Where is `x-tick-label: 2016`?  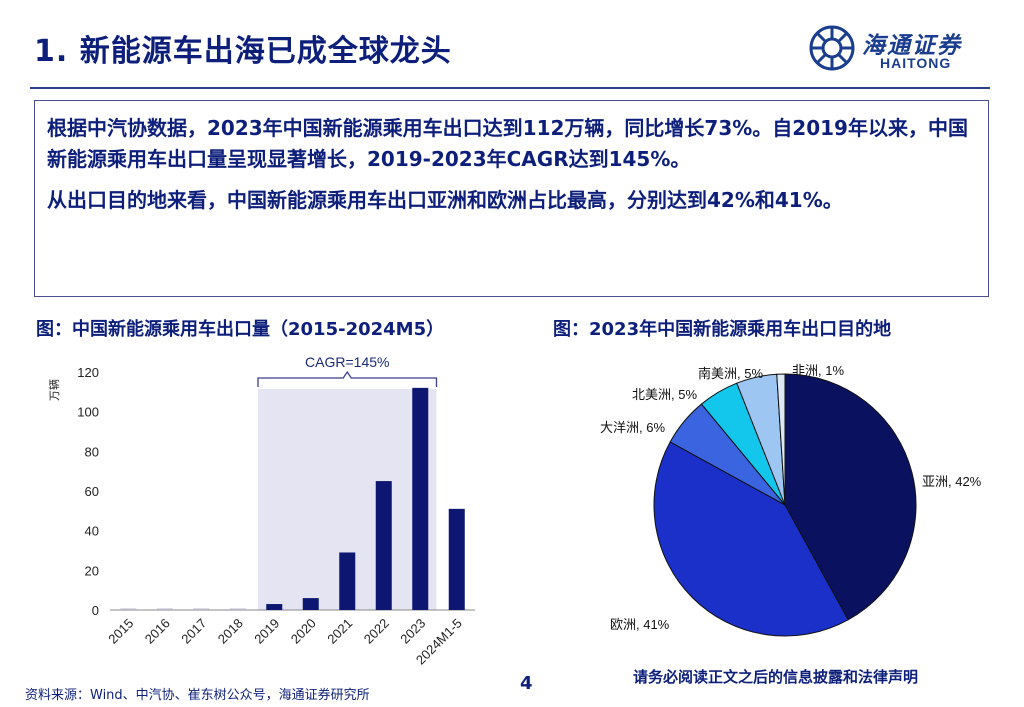
x-tick-label: 2016 is located at coordinates (157, 631).